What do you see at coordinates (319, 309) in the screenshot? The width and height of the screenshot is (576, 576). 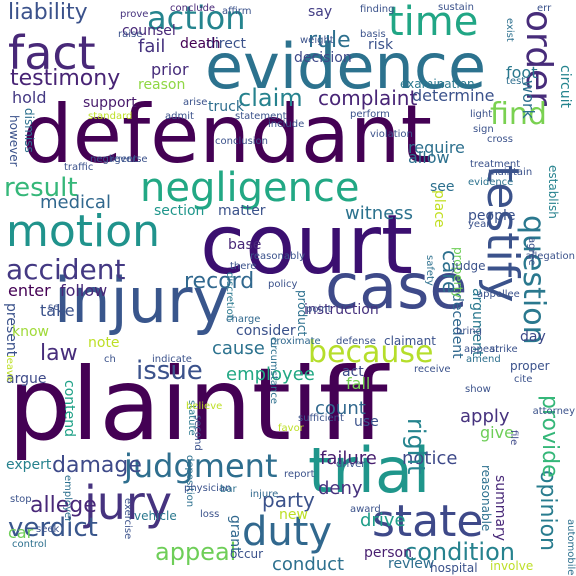 I see `cloud-word: point` at bounding box center [319, 309].